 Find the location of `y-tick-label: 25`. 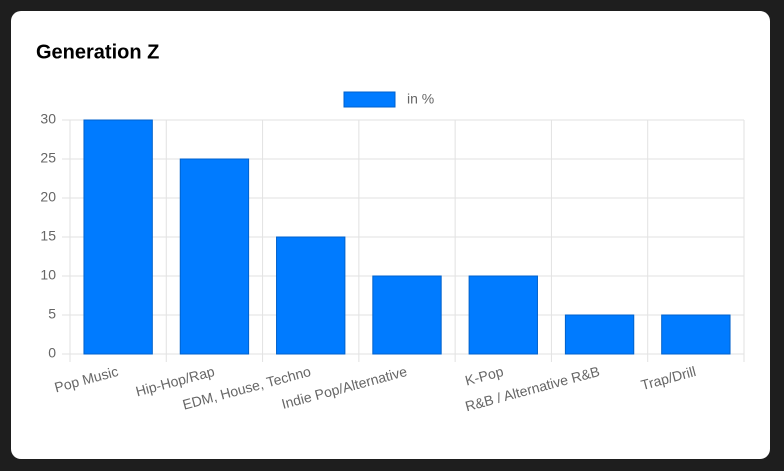

y-tick-label: 25 is located at coordinates (48, 158).